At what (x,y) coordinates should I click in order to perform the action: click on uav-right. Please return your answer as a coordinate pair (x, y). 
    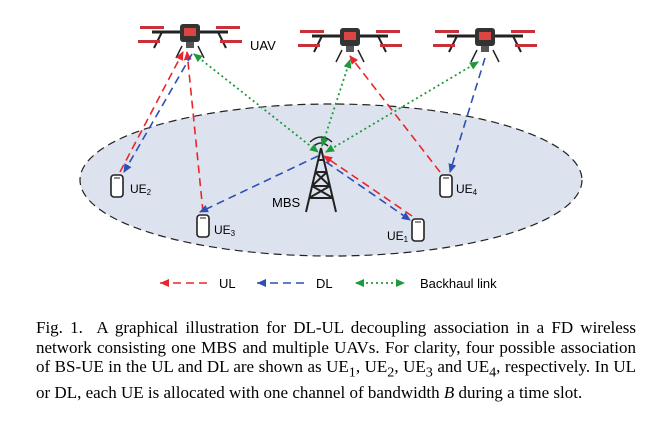
    Looking at the image, I should click on (485, 45).